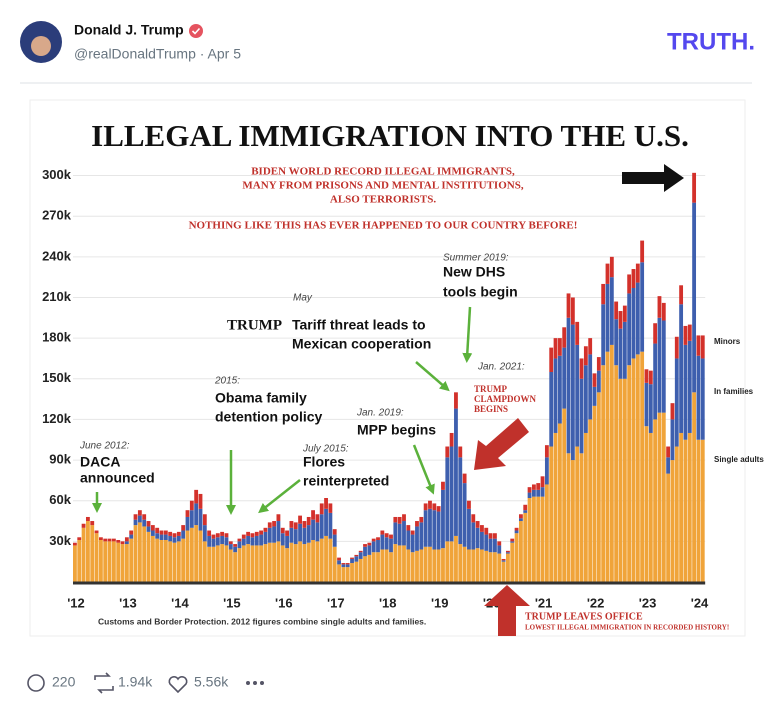 This screenshot has width=777, height=718. What do you see at coordinates (648, 602) in the screenshot?
I see `x-tick-label: '23` at bounding box center [648, 602].